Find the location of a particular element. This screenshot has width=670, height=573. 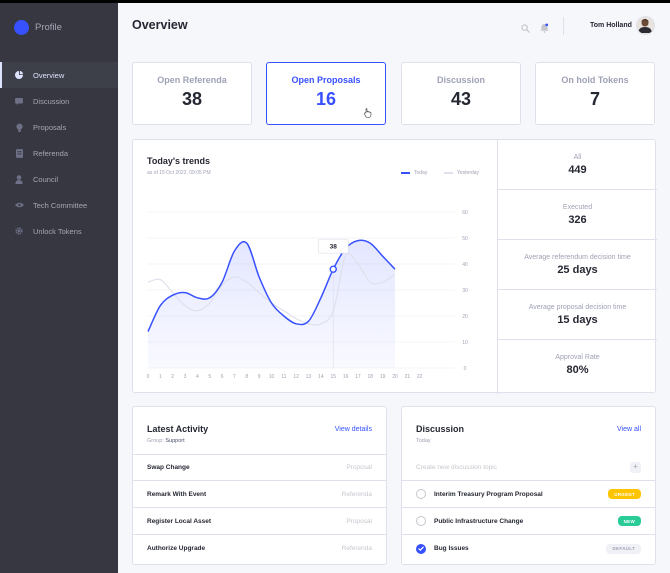

sidebar-item-label: Referenda is located at coordinates (51, 153).